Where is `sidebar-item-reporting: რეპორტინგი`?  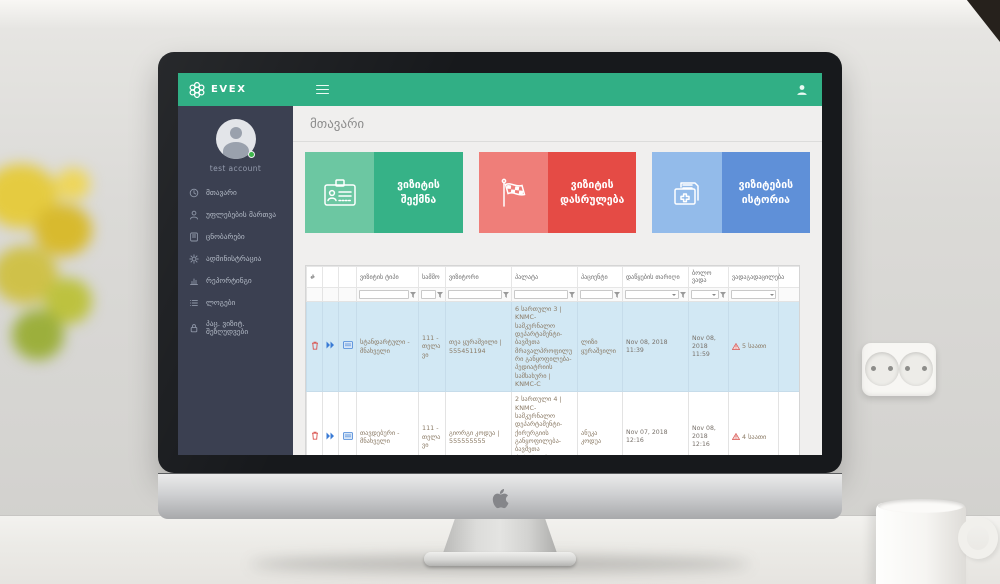 sidebar-item-reporting: რეპორტინგი is located at coordinates (235, 281).